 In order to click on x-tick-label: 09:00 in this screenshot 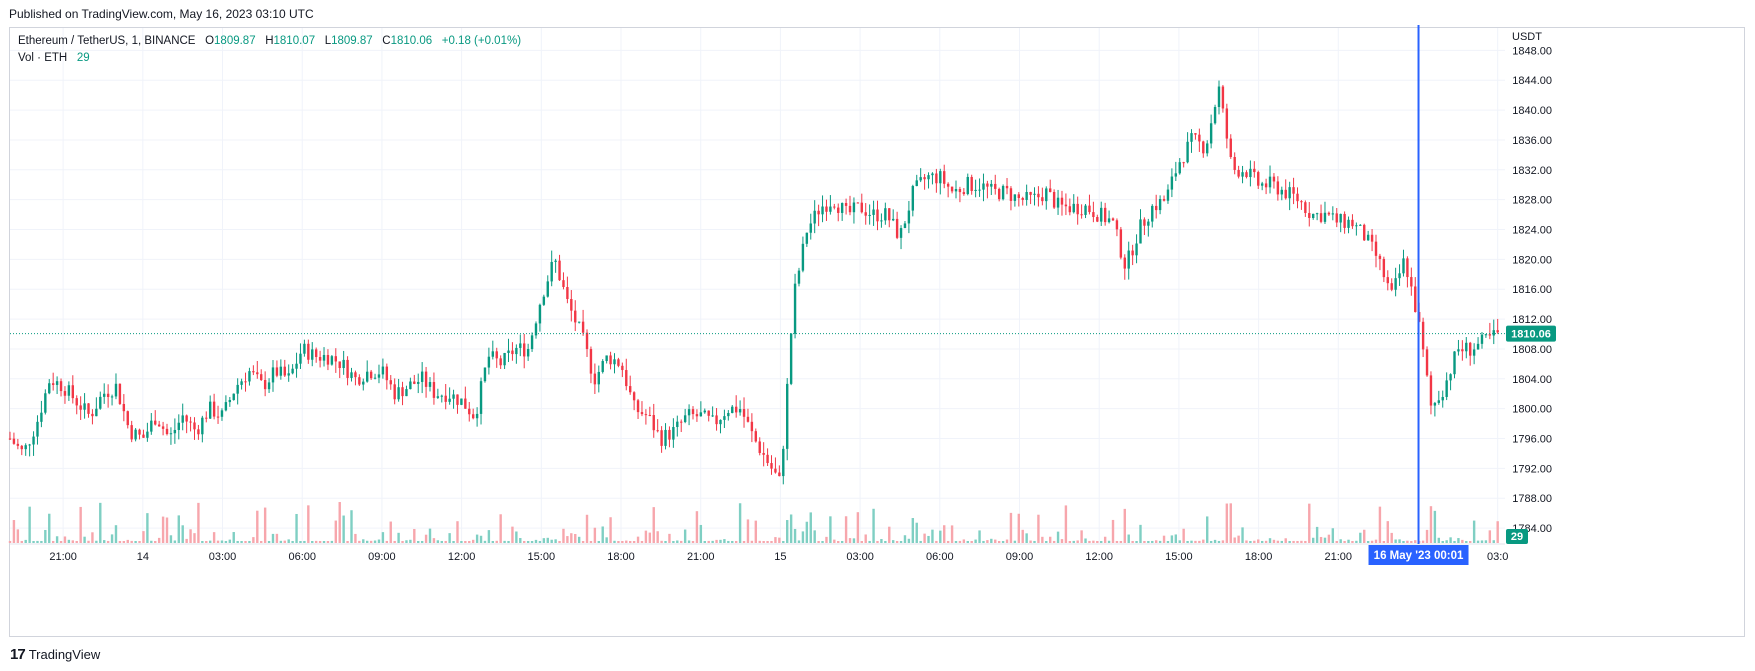, I will do `click(382, 557)`.